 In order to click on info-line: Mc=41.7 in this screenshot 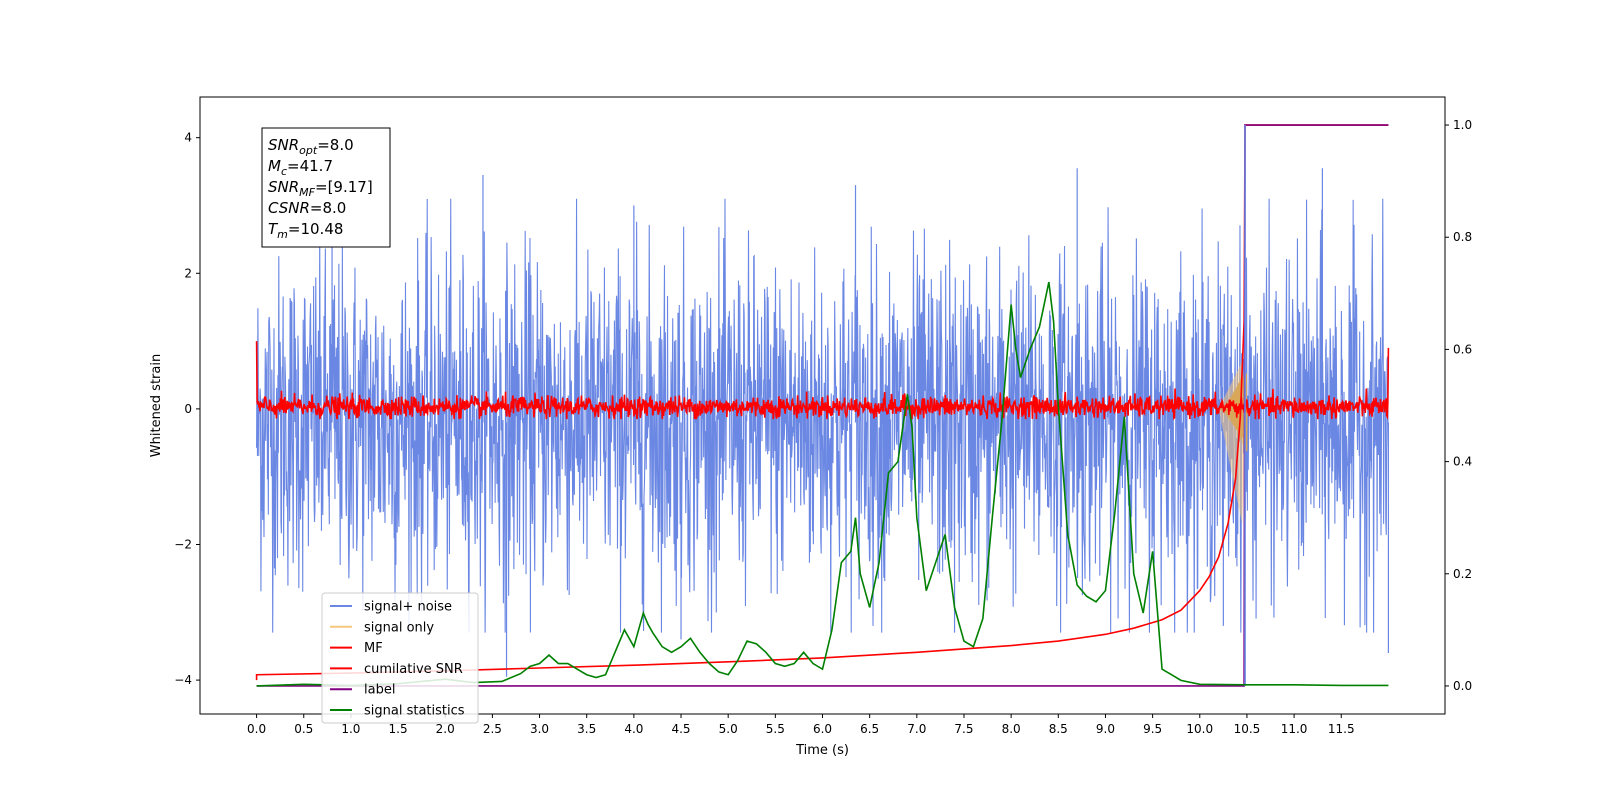, I will do `click(300, 167)`.